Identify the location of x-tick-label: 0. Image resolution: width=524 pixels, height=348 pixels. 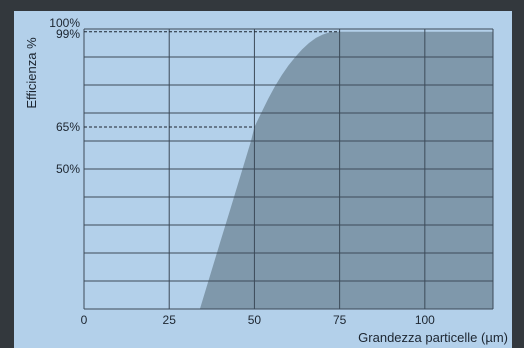
(84, 320).